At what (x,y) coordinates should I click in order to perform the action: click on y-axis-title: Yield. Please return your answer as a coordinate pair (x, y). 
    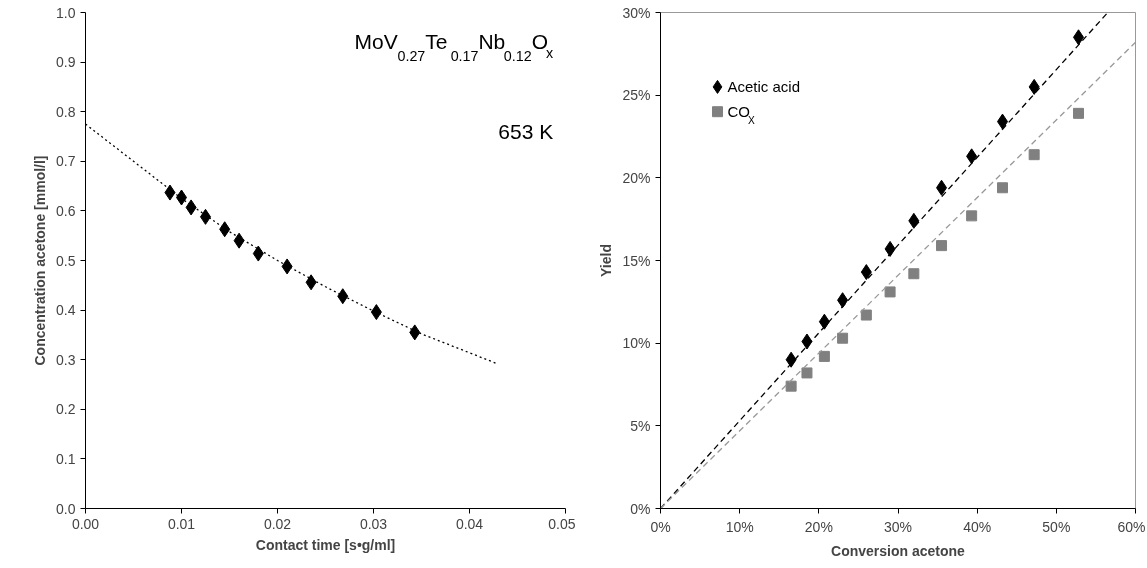
    Looking at the image, I should click on (606, 260).